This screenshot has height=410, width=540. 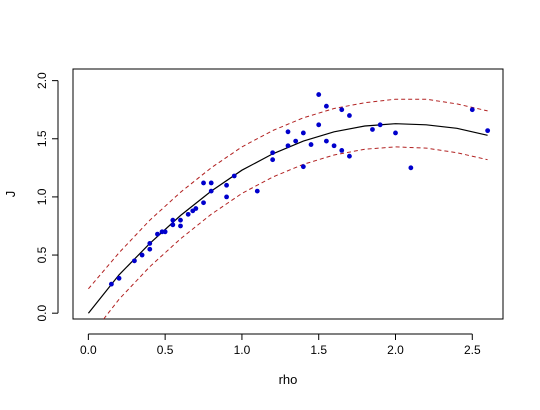 I want to click on y-tick-label: 2.0, so click(x=42, y=80).